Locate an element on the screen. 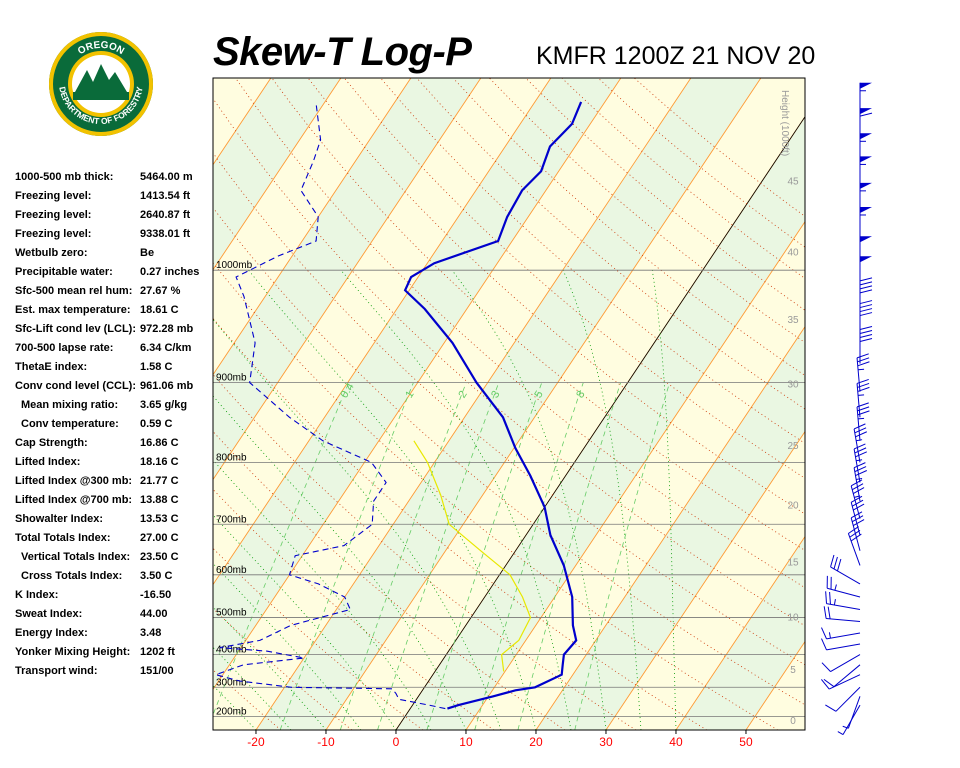 This screenshot has width=960, height=768. index-value: 1.58 C is located at coordinates (156, 367).